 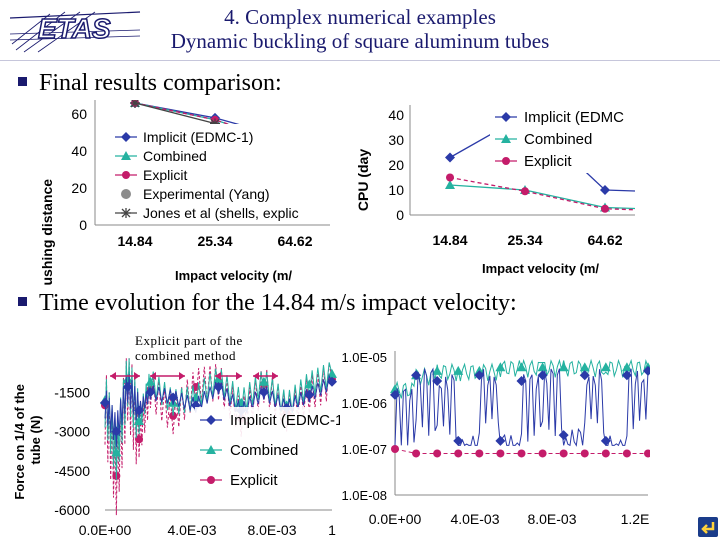 I want to click on chart3-ytick-label: -6000, so click(x=72, y=510).